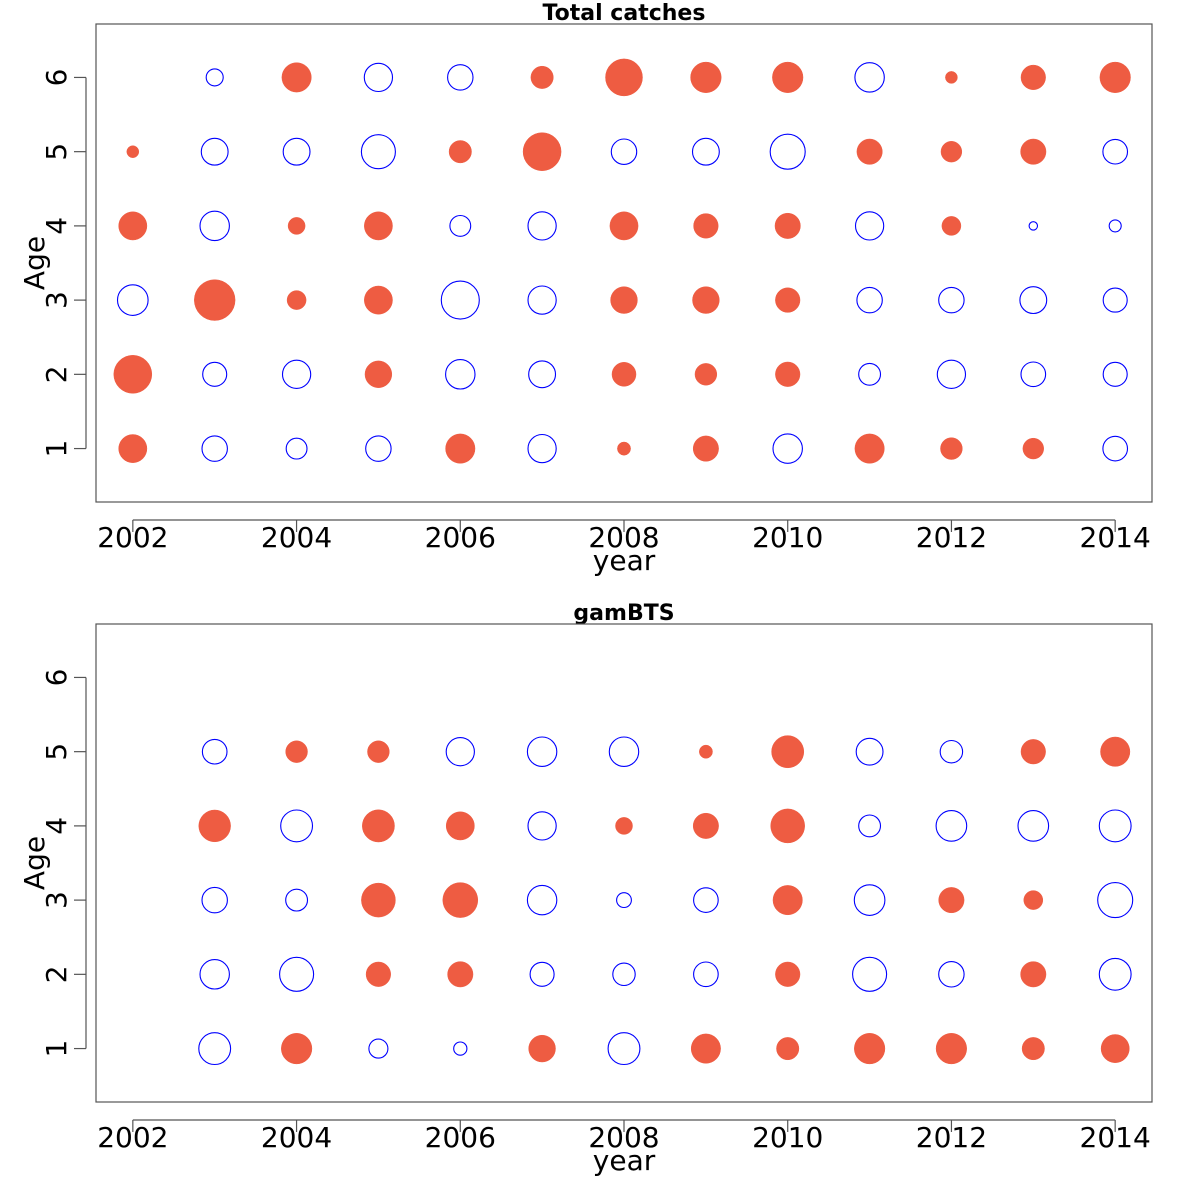 Image resolution: width=1200 pixels, height=1200 pixels. Describe the element at coordinates (787, 537) in the screenshot. I see `x-tick-label: 2010` at that location.